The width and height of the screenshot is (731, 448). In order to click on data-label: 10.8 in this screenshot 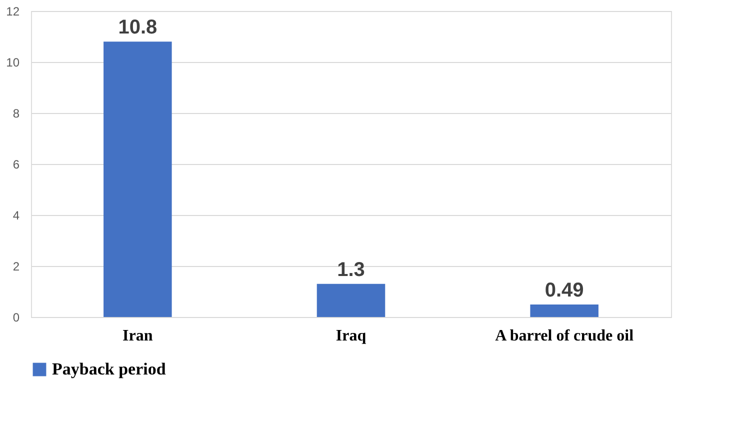, I will do `click(138, 27)`.